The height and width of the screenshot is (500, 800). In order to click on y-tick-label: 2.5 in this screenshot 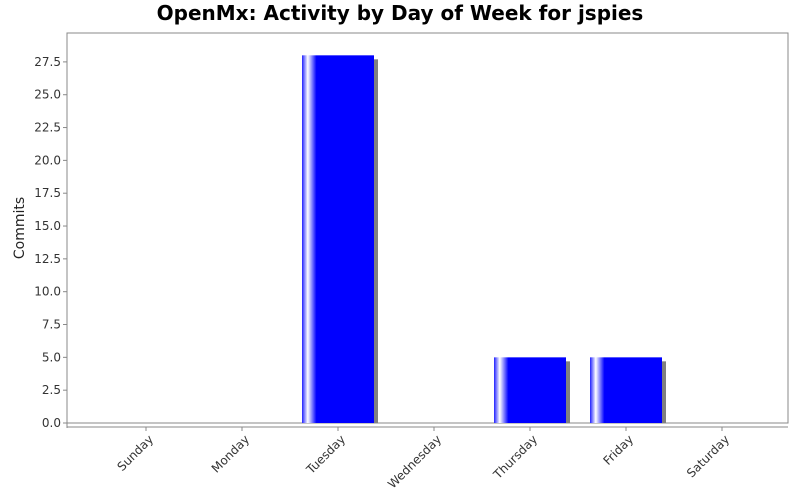, I will do `click(51, 390)`.